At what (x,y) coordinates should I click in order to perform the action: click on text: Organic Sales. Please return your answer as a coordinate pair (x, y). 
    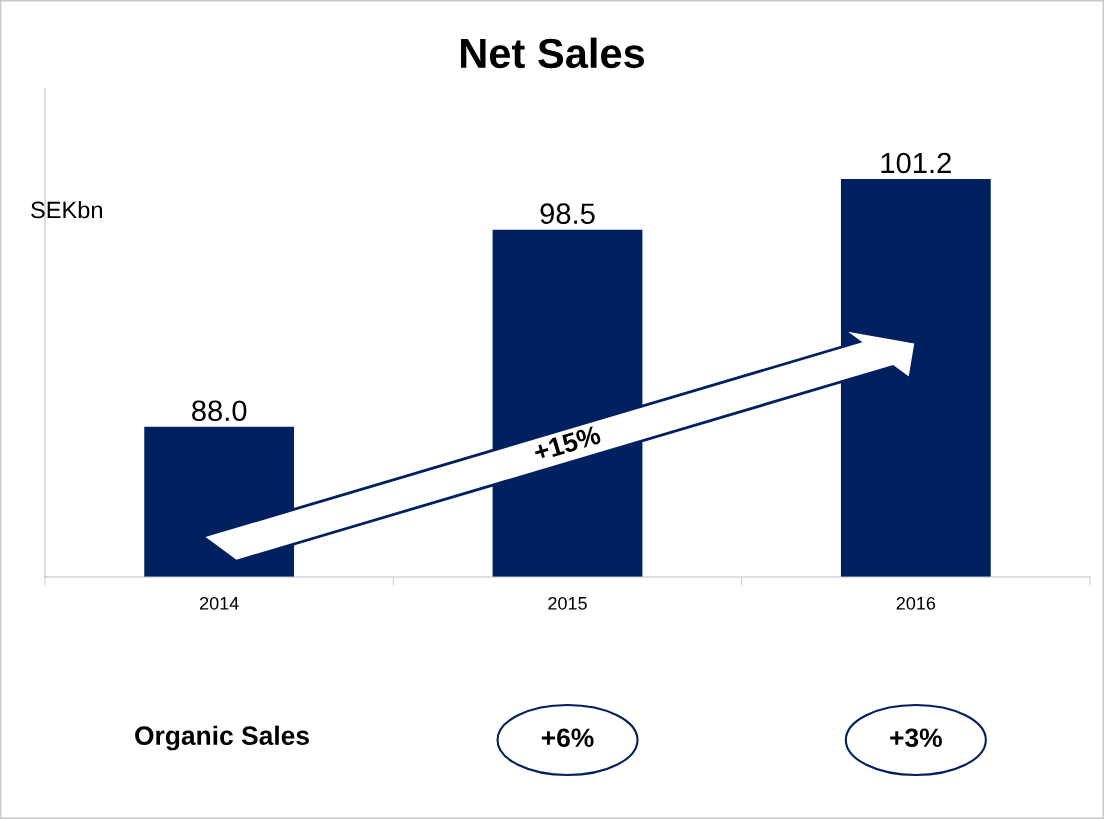
    Looking at the image, I should click on (222, 738).